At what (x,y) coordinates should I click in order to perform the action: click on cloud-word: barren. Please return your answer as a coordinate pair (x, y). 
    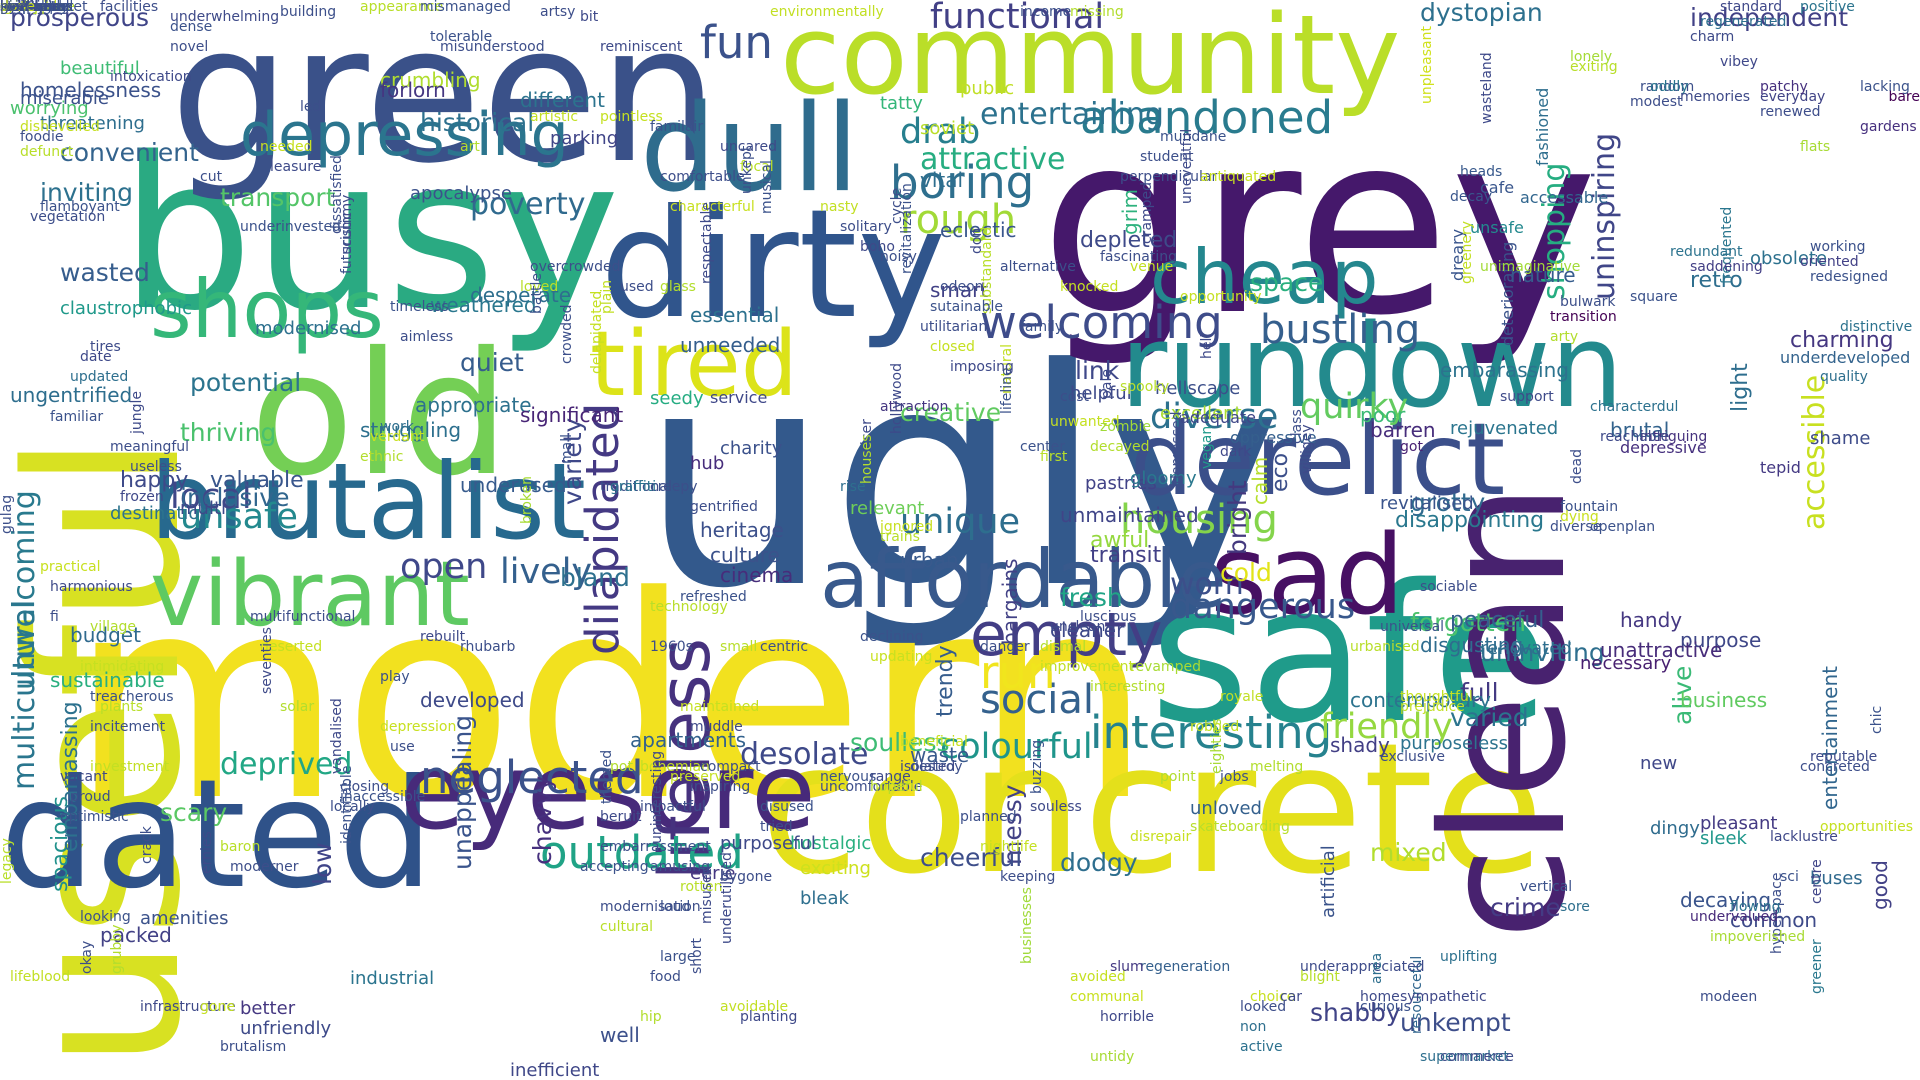
    Looking at the image, I should click on (1403, 430).